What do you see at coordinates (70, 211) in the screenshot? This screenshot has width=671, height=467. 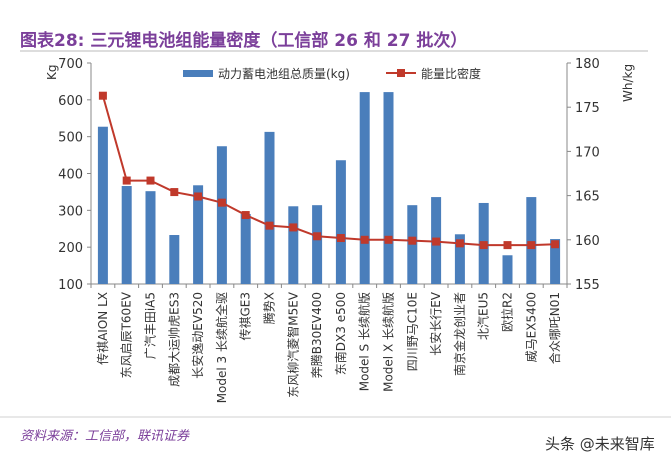 I see `y-tick-label: 300` at bounding box center [70, 211].